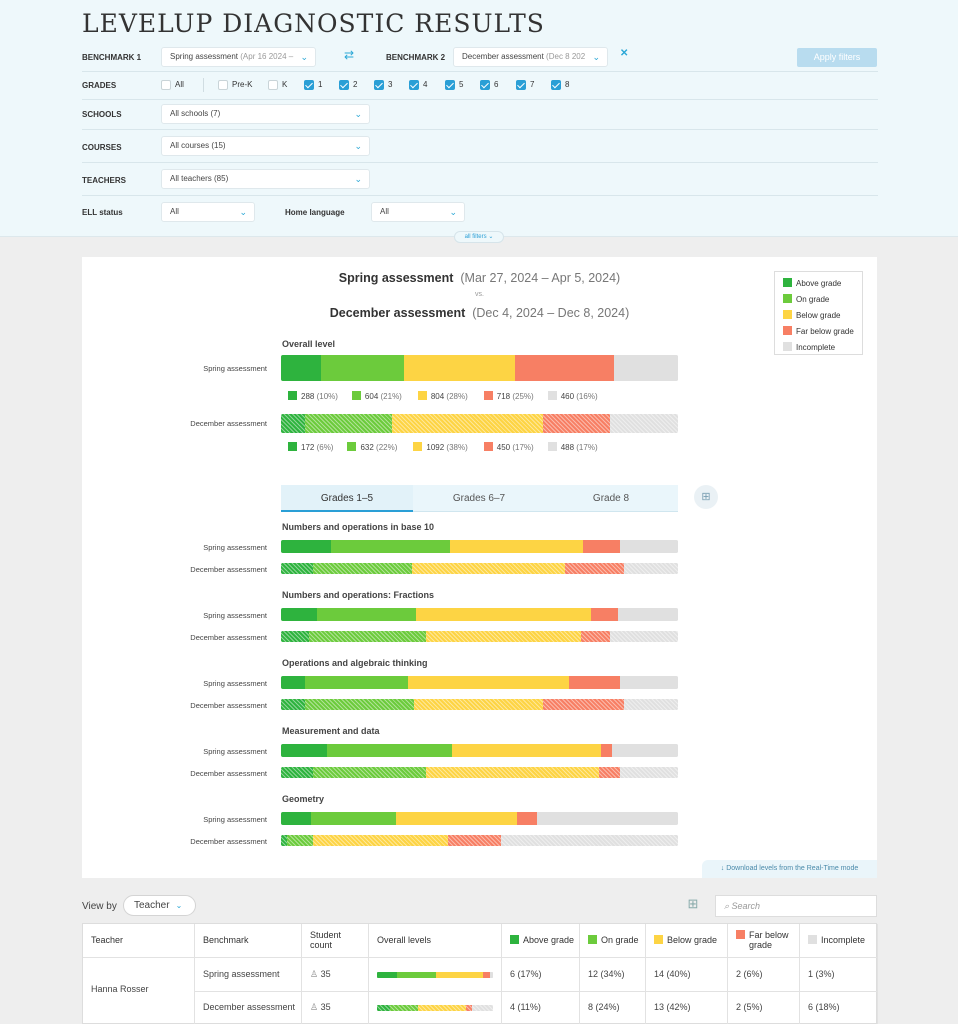  Describe the element at coordinates (658, 939) in the screenshot. I see `header-swatch-below` at that location.